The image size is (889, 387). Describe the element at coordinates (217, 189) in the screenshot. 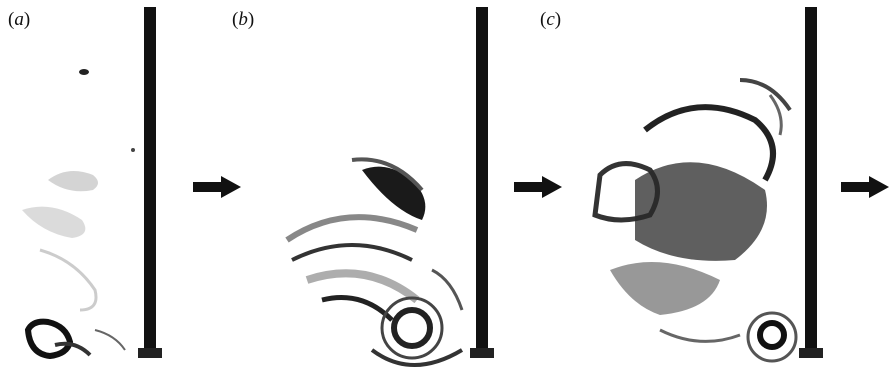

I see `arrow-a-to-b` at that location.